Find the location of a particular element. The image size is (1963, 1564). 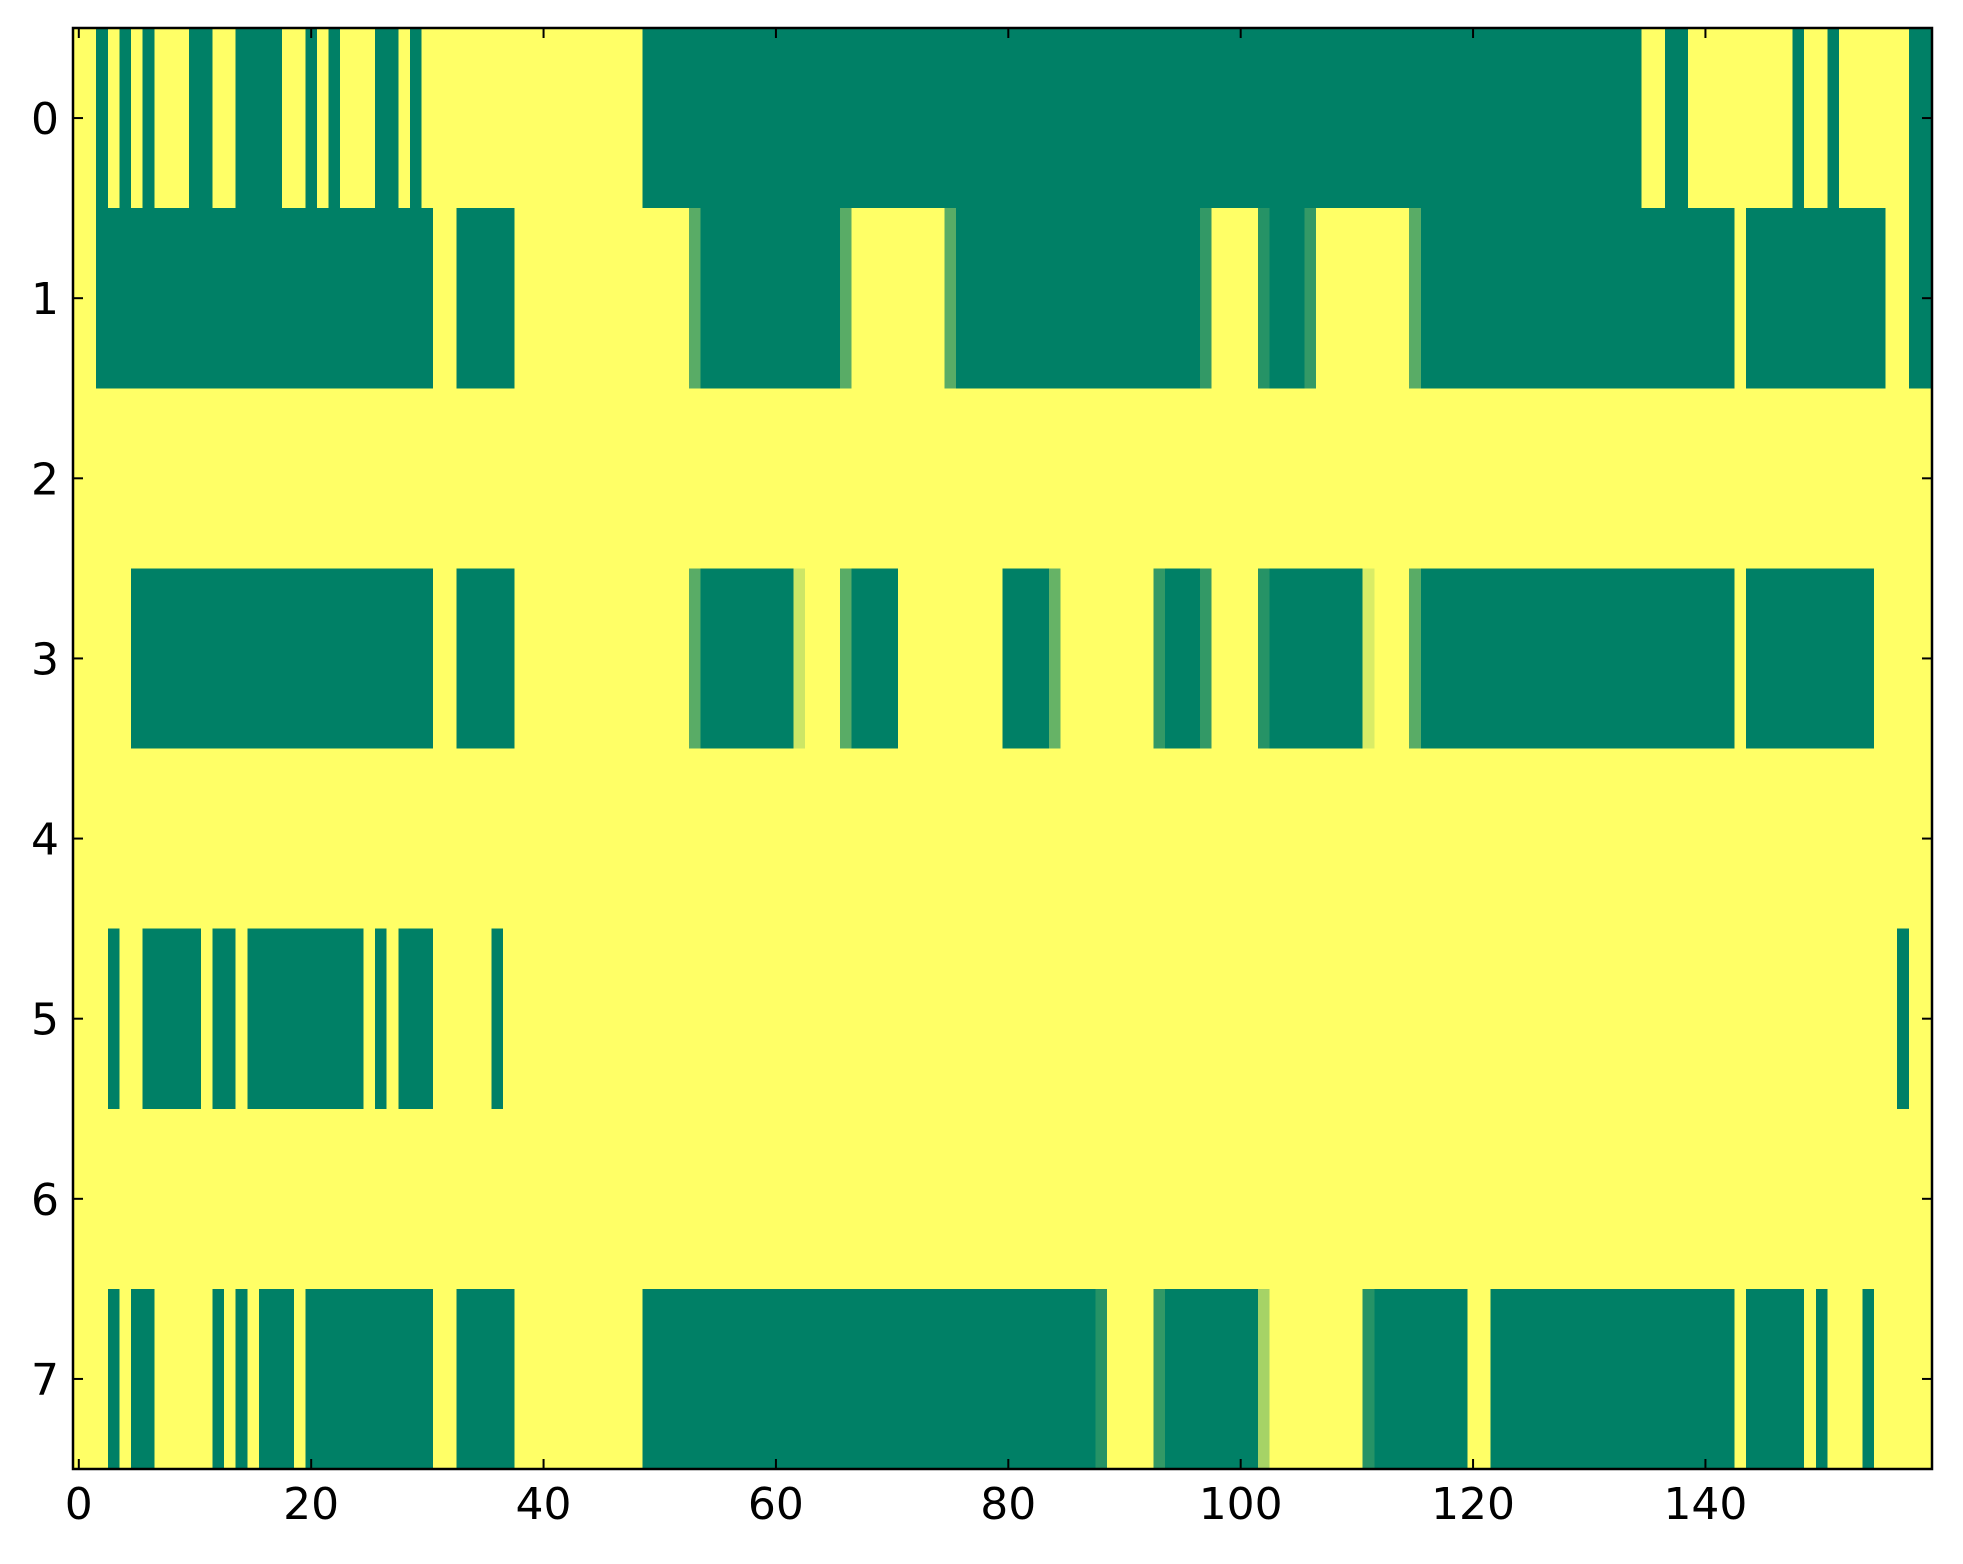

y-tick-label: 0 is located at coordinates (45, 119).